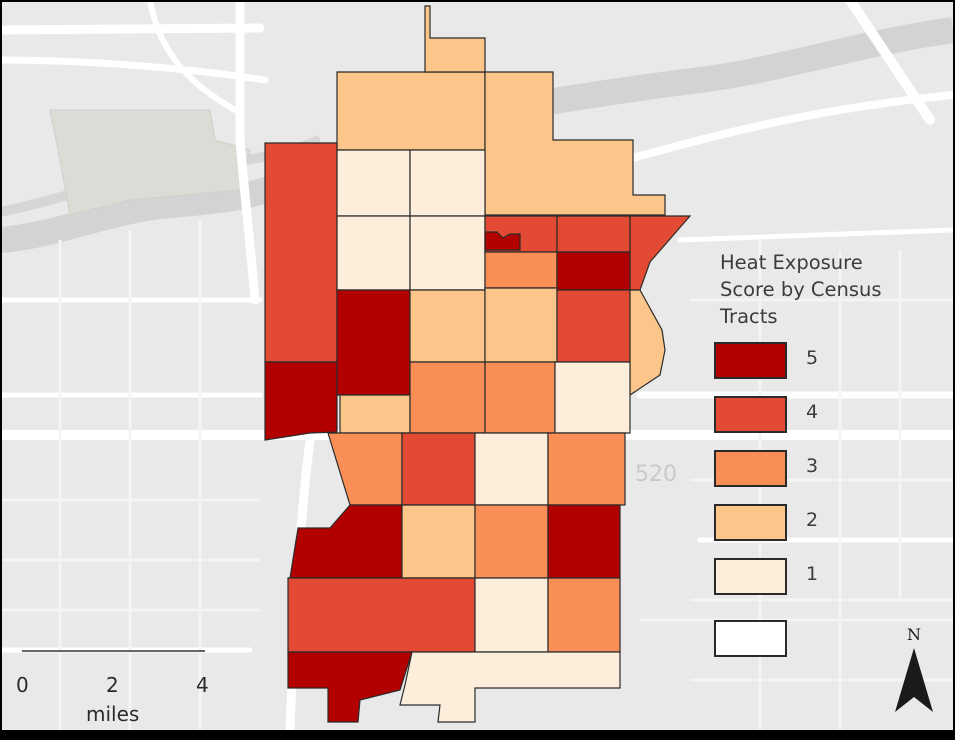 The image size is (955, 740). What do you see at coordinates (812, 574) in the screenshot?
I see `legend-label: 1` at bounding box center [812, 574].